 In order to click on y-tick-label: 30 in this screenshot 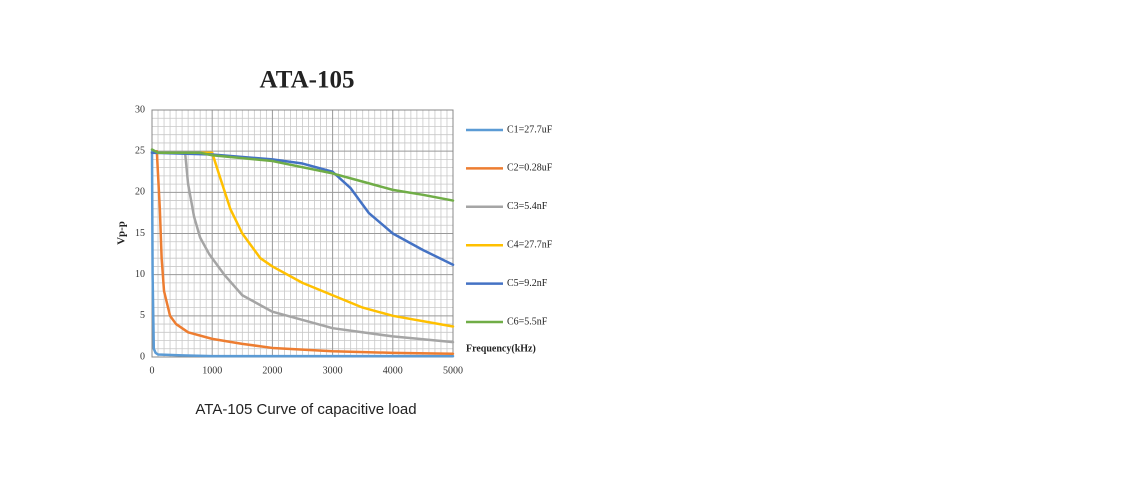, I will do `click(140, 109)`.